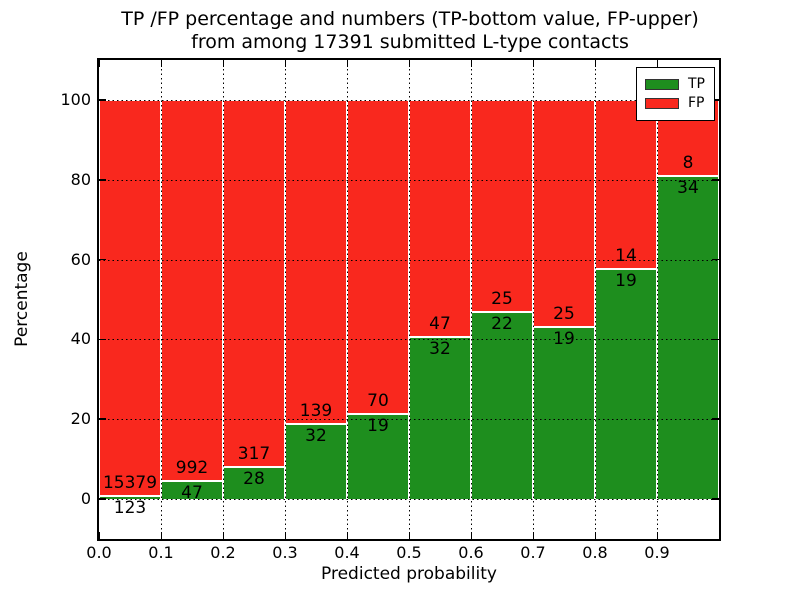 This screenshot has height=600, width=800. Describe the element at coordinates (696, 84) in the screenshot. I see `tp-legend-label: TP` at that location.